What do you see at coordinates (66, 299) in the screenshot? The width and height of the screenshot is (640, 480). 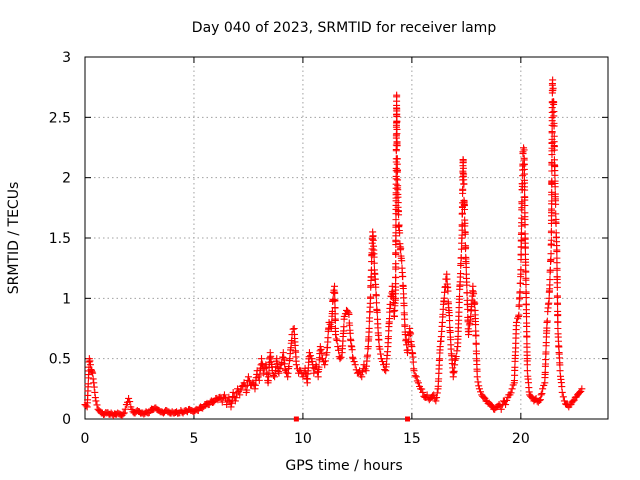 I see `y-tick-label: 1` at bounding box center [66, 299].